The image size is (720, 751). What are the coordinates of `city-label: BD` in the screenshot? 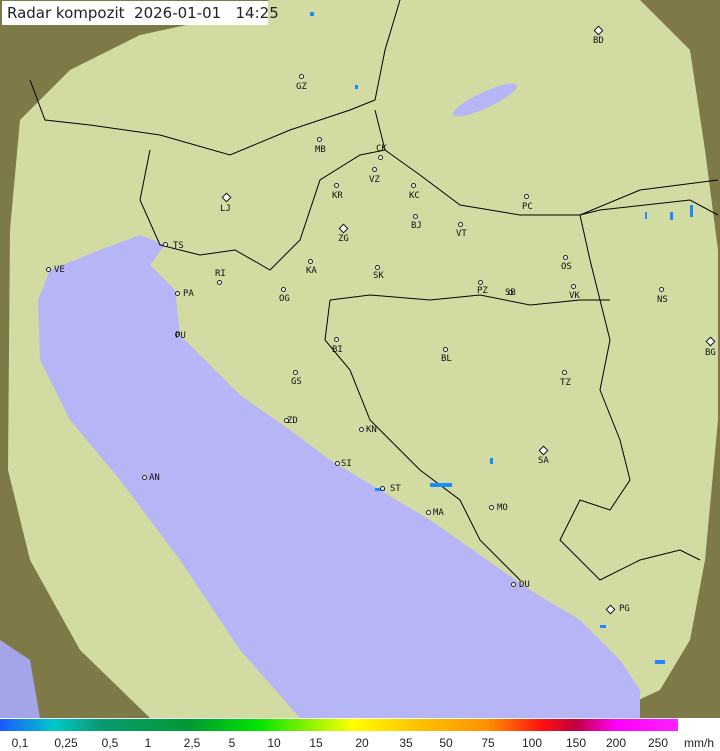 It's located at (598, 41).